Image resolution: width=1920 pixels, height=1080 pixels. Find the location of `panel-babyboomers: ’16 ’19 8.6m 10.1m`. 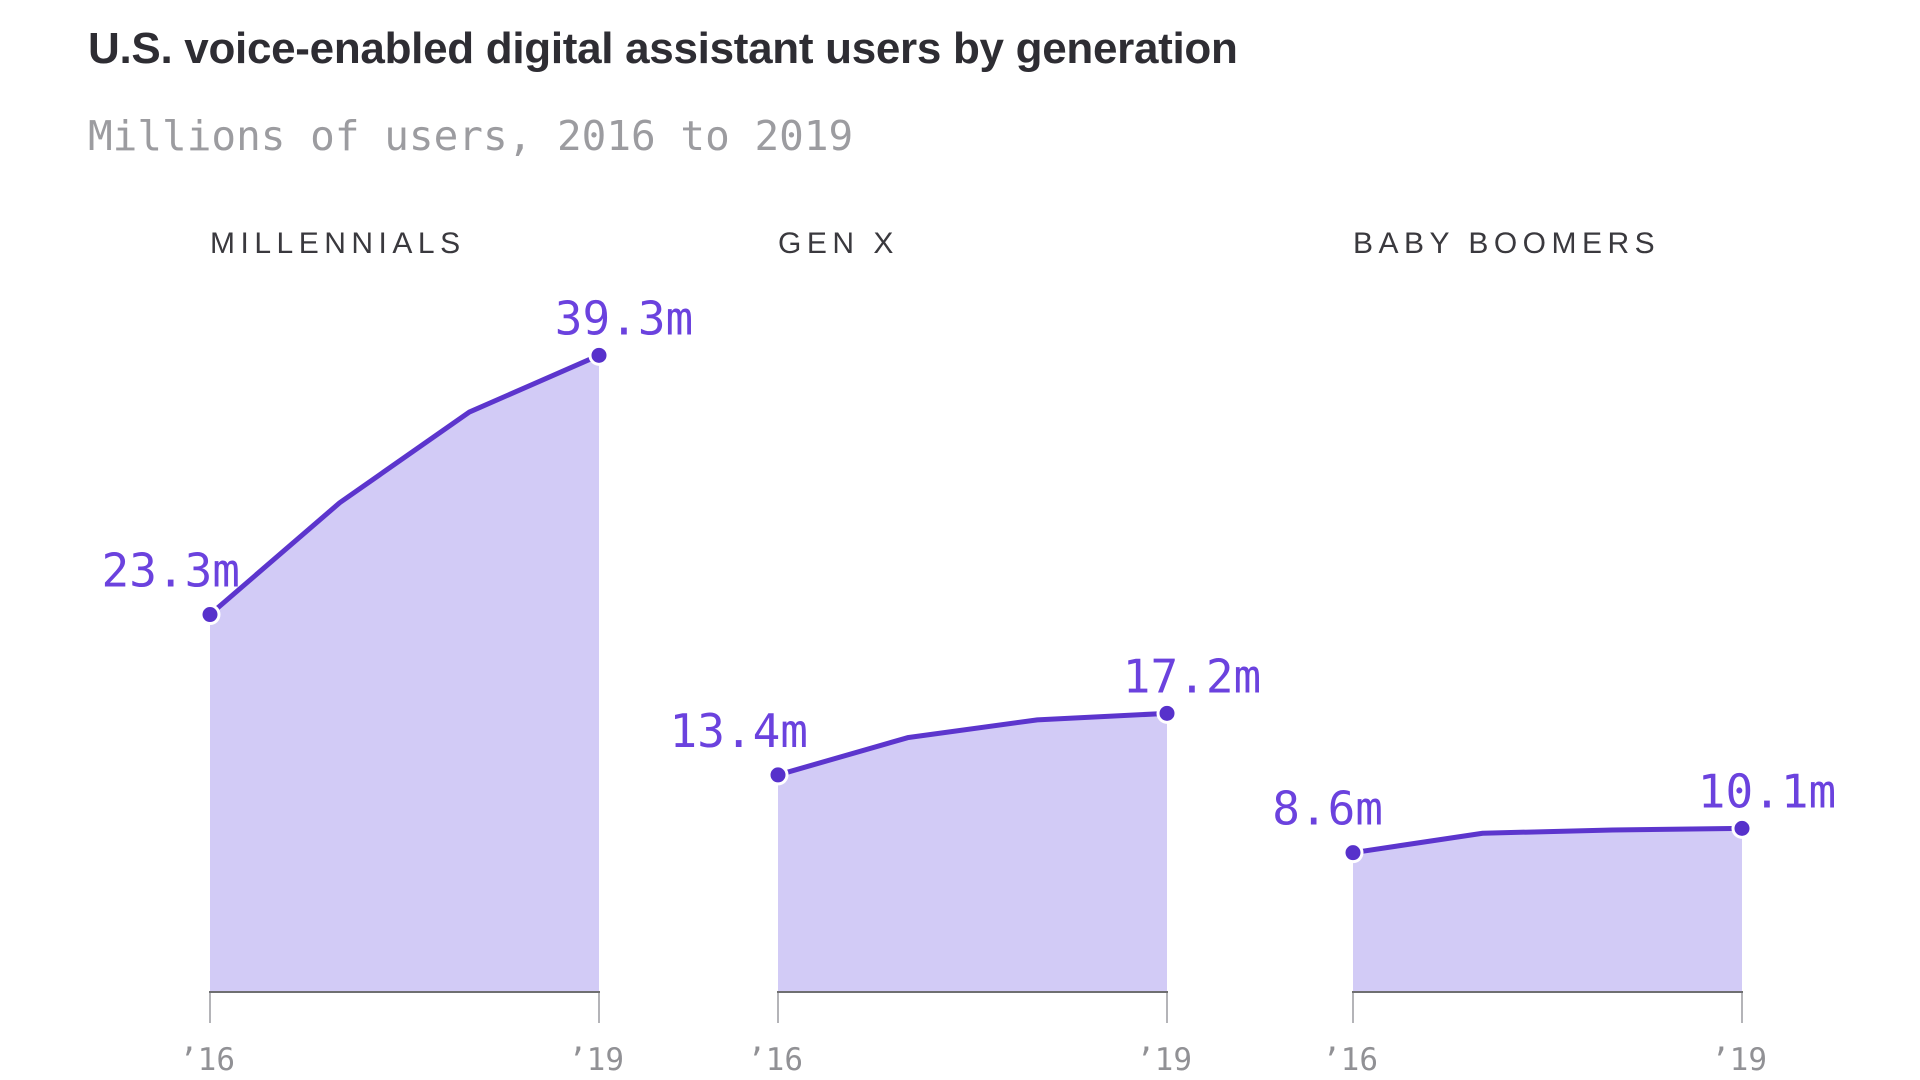

panel-babyboomers: ’16 ’19 8.6m 10.1m is located at coordinates (1554, 921).